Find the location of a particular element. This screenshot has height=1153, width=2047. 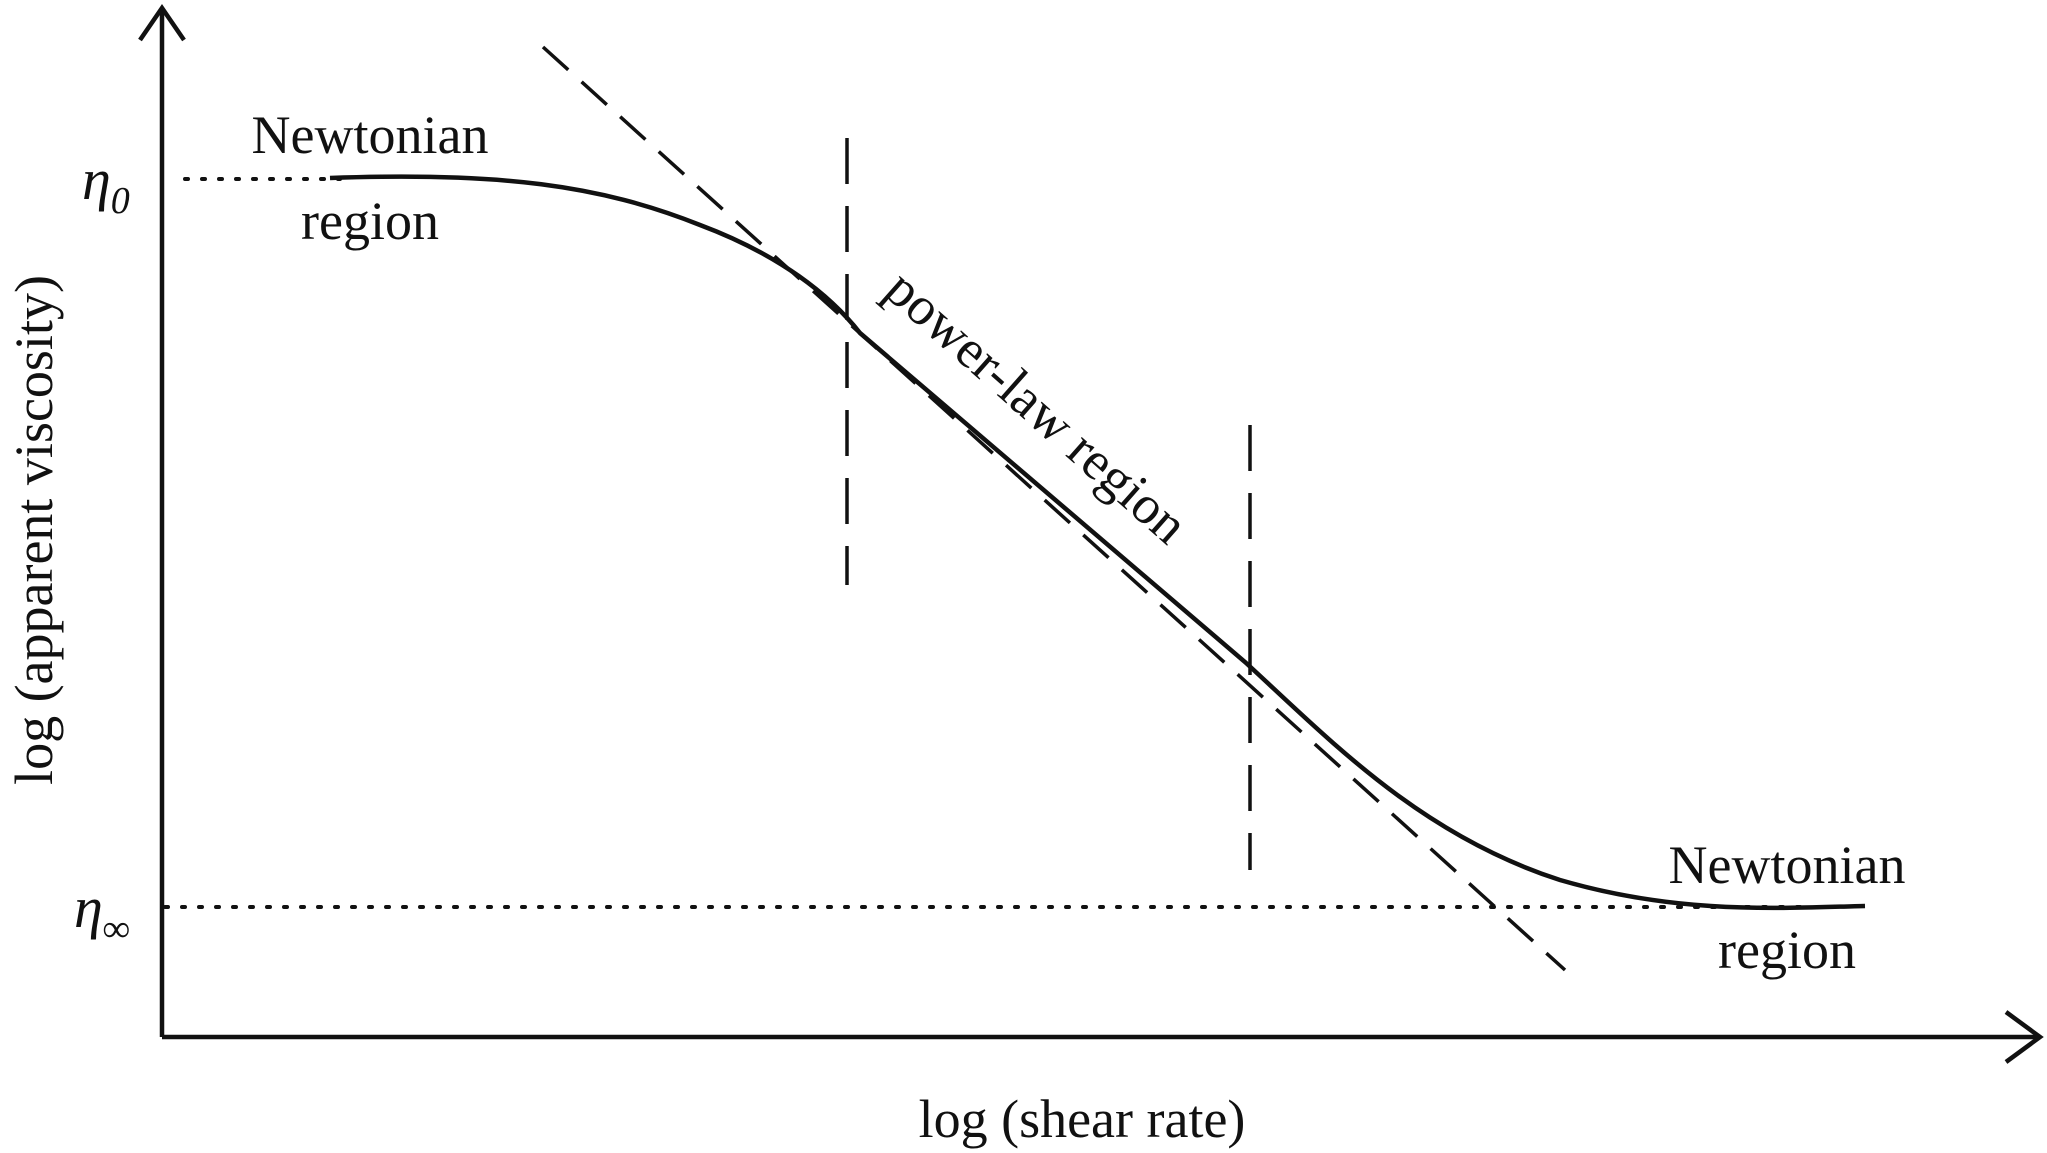

svg-text: η0 is located at coordinates (106, 184).